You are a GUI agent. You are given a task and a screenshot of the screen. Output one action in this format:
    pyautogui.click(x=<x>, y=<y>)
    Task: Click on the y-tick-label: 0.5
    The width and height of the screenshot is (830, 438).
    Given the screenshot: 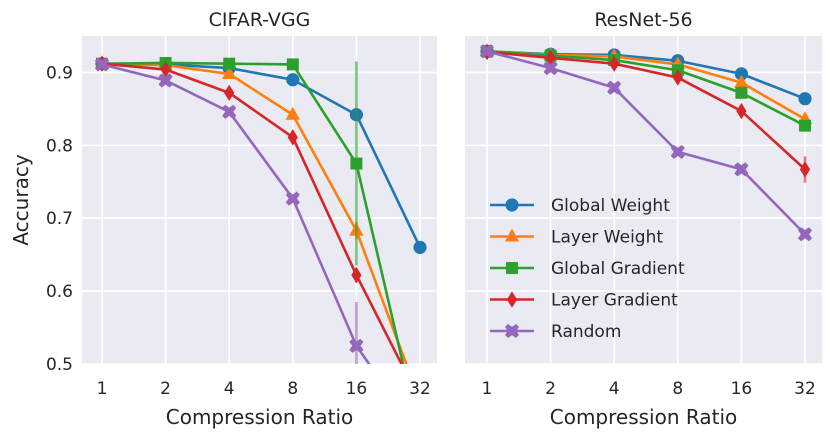 What is the action you would take?
    pyautogui.click(x=59, y=365)
    